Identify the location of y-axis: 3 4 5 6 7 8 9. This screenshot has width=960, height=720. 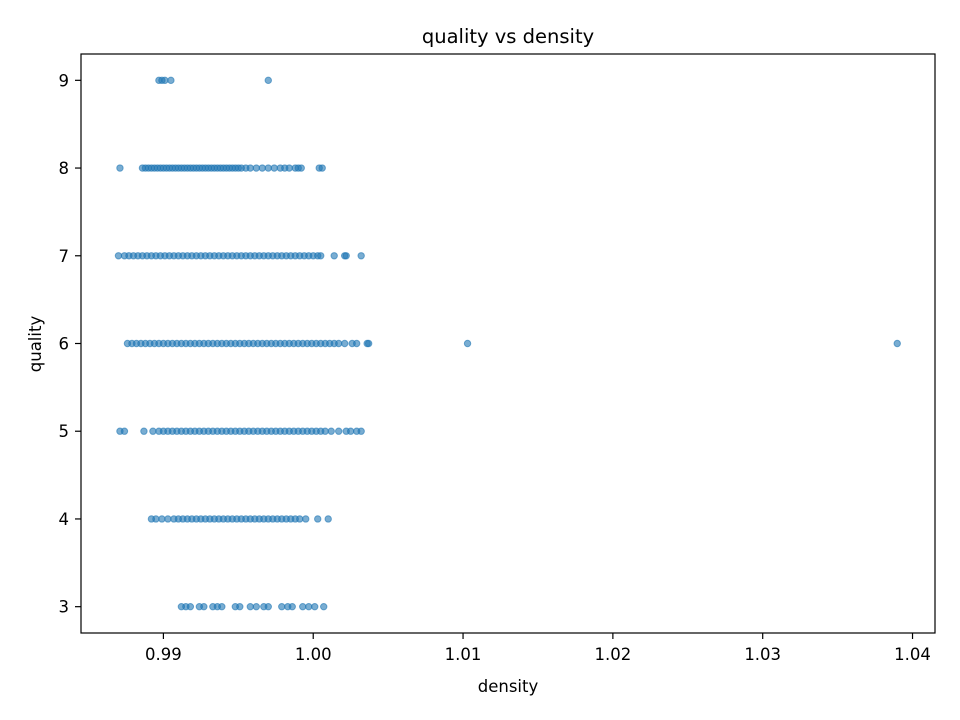
(70, 344).